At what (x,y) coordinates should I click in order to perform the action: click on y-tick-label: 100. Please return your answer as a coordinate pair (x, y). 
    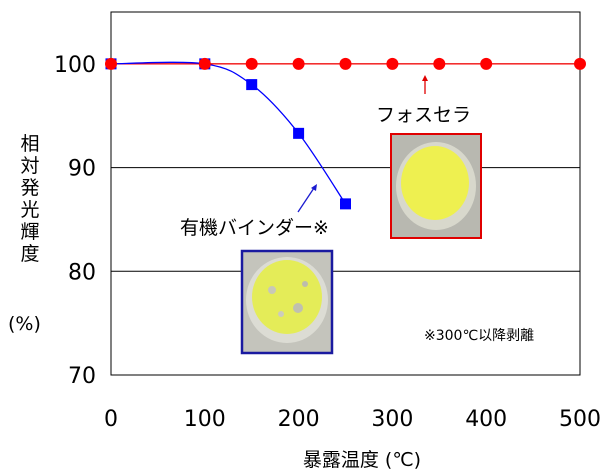
    Looking at the image, I should click on (75, 65).